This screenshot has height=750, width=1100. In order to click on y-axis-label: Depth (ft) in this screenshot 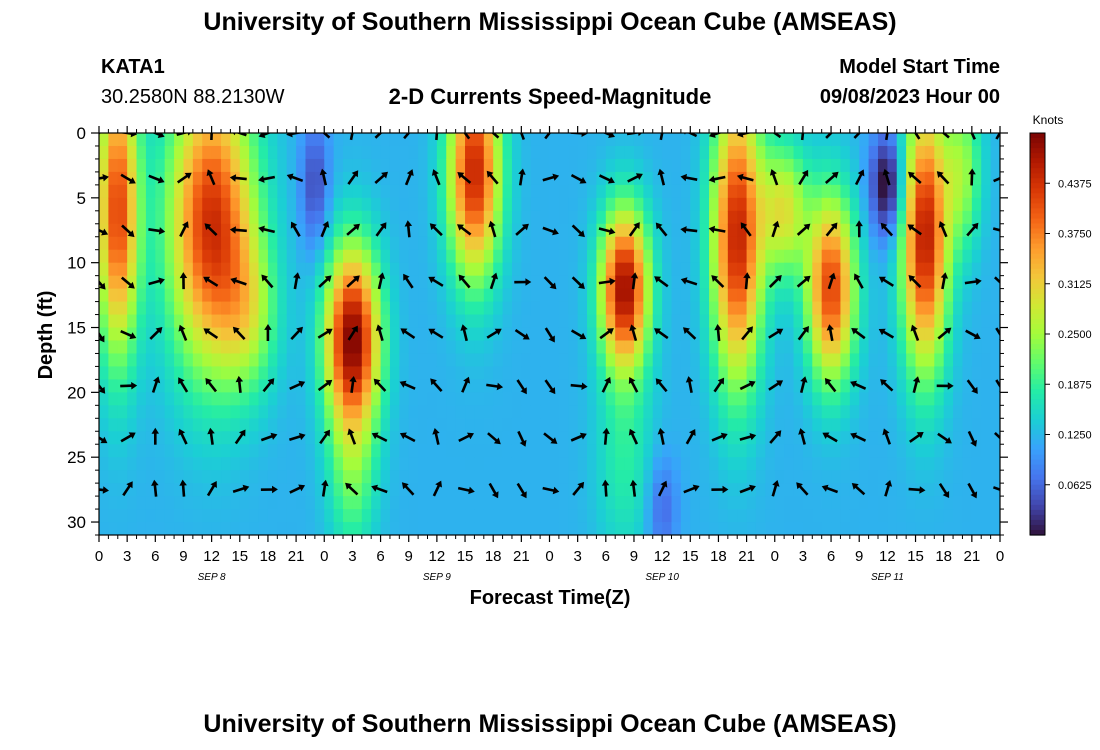, I will do `click(46, 335)`.